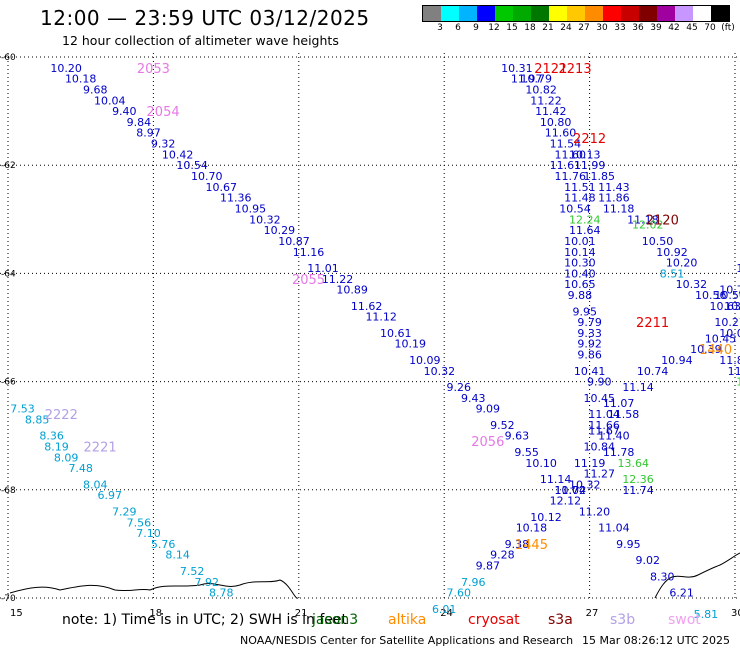  I want to click on wave-height-value: 8.85, so click(37, 419).